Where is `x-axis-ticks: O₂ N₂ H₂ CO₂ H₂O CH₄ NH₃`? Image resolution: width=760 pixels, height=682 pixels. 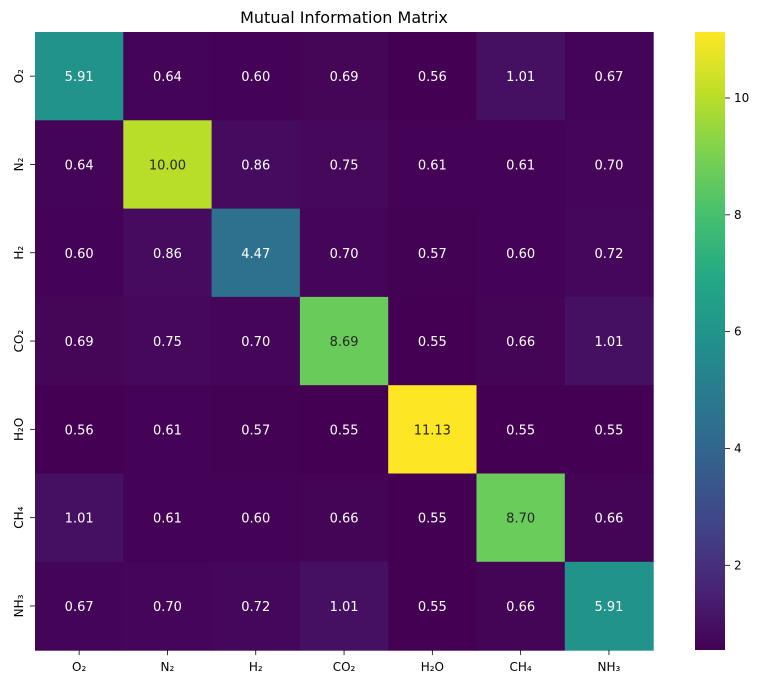
x-axis-ticks: O₂ N₂ H₂ CO₂ H₂O CH₄ NH₃ is located at coordinates (346, 662).